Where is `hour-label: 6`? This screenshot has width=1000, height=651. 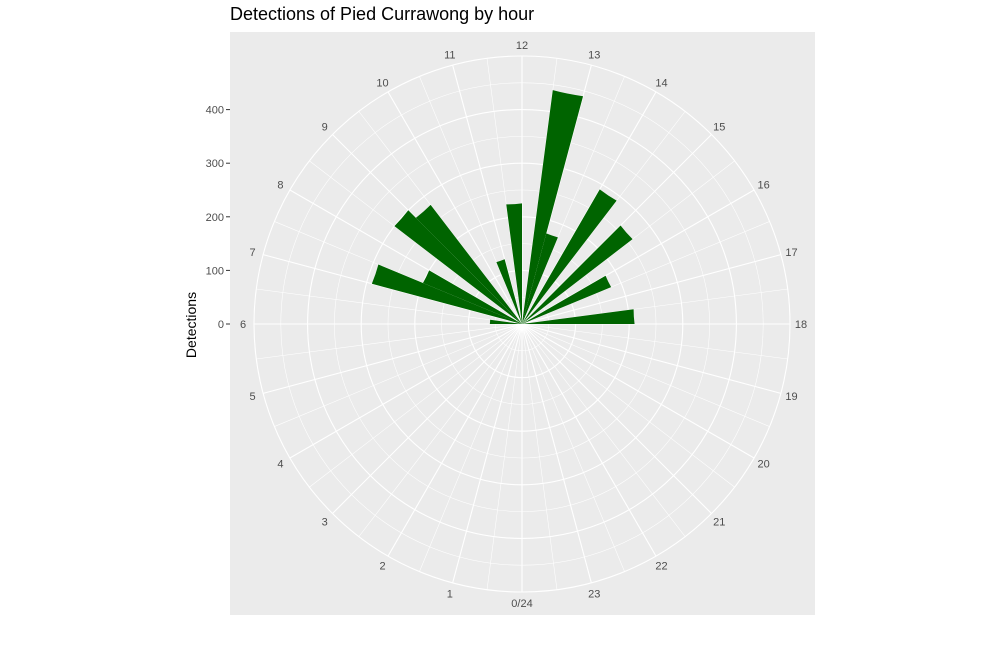
hour-label: 6 is located at coordinates (243, 325).